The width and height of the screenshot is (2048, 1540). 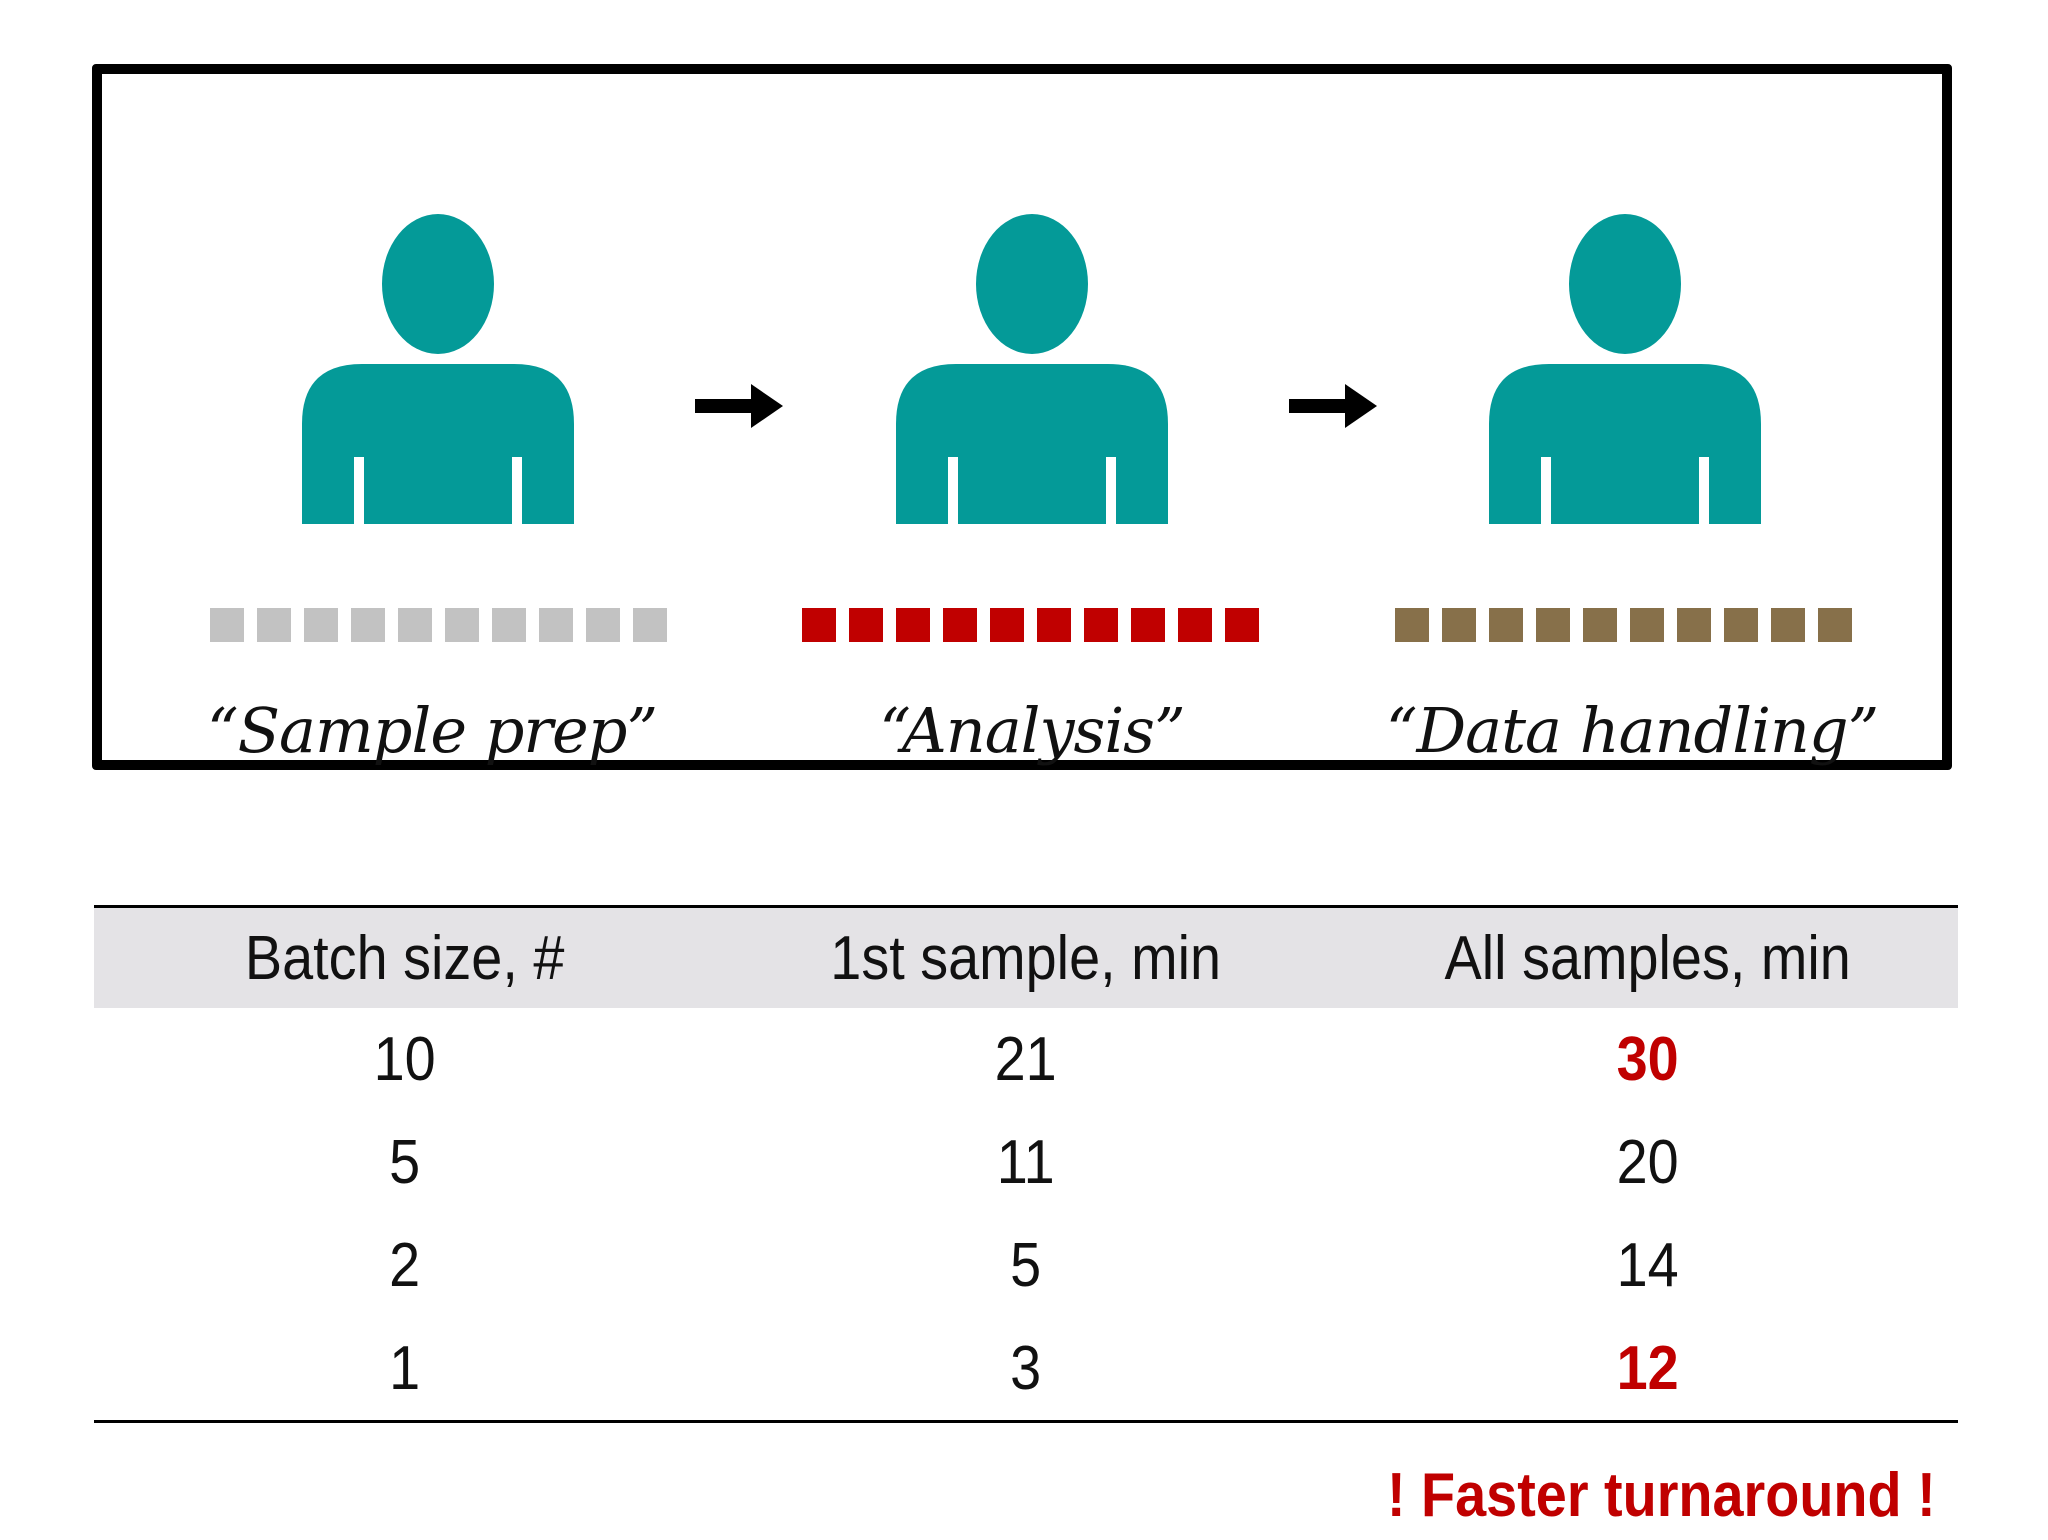 I want to click on cell-first: 3, so click(x=1026, y=1368).